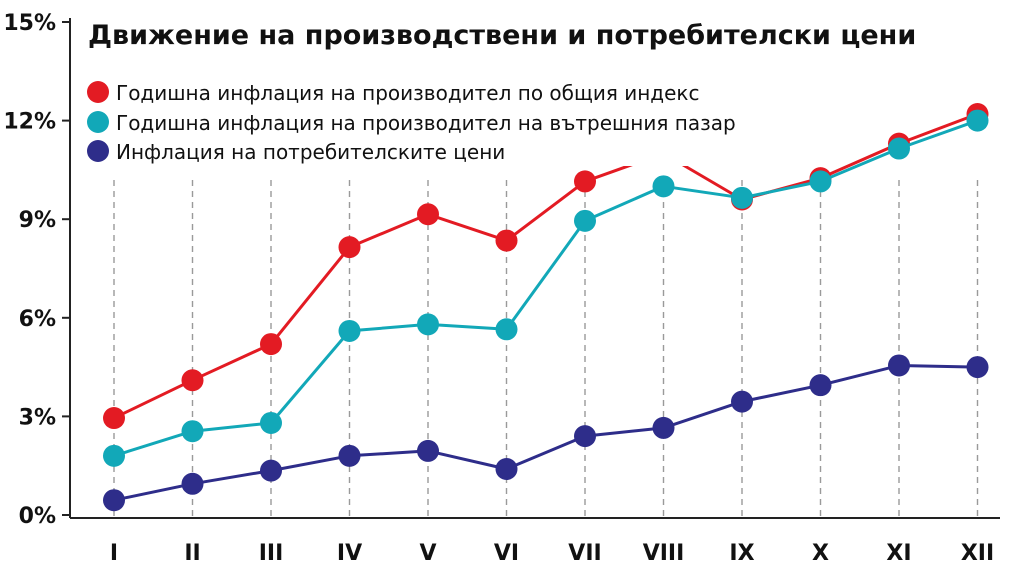  I want to click on y-tick-labels: 0% 3% 6% 9% 12% 15%, so click(36, 270).